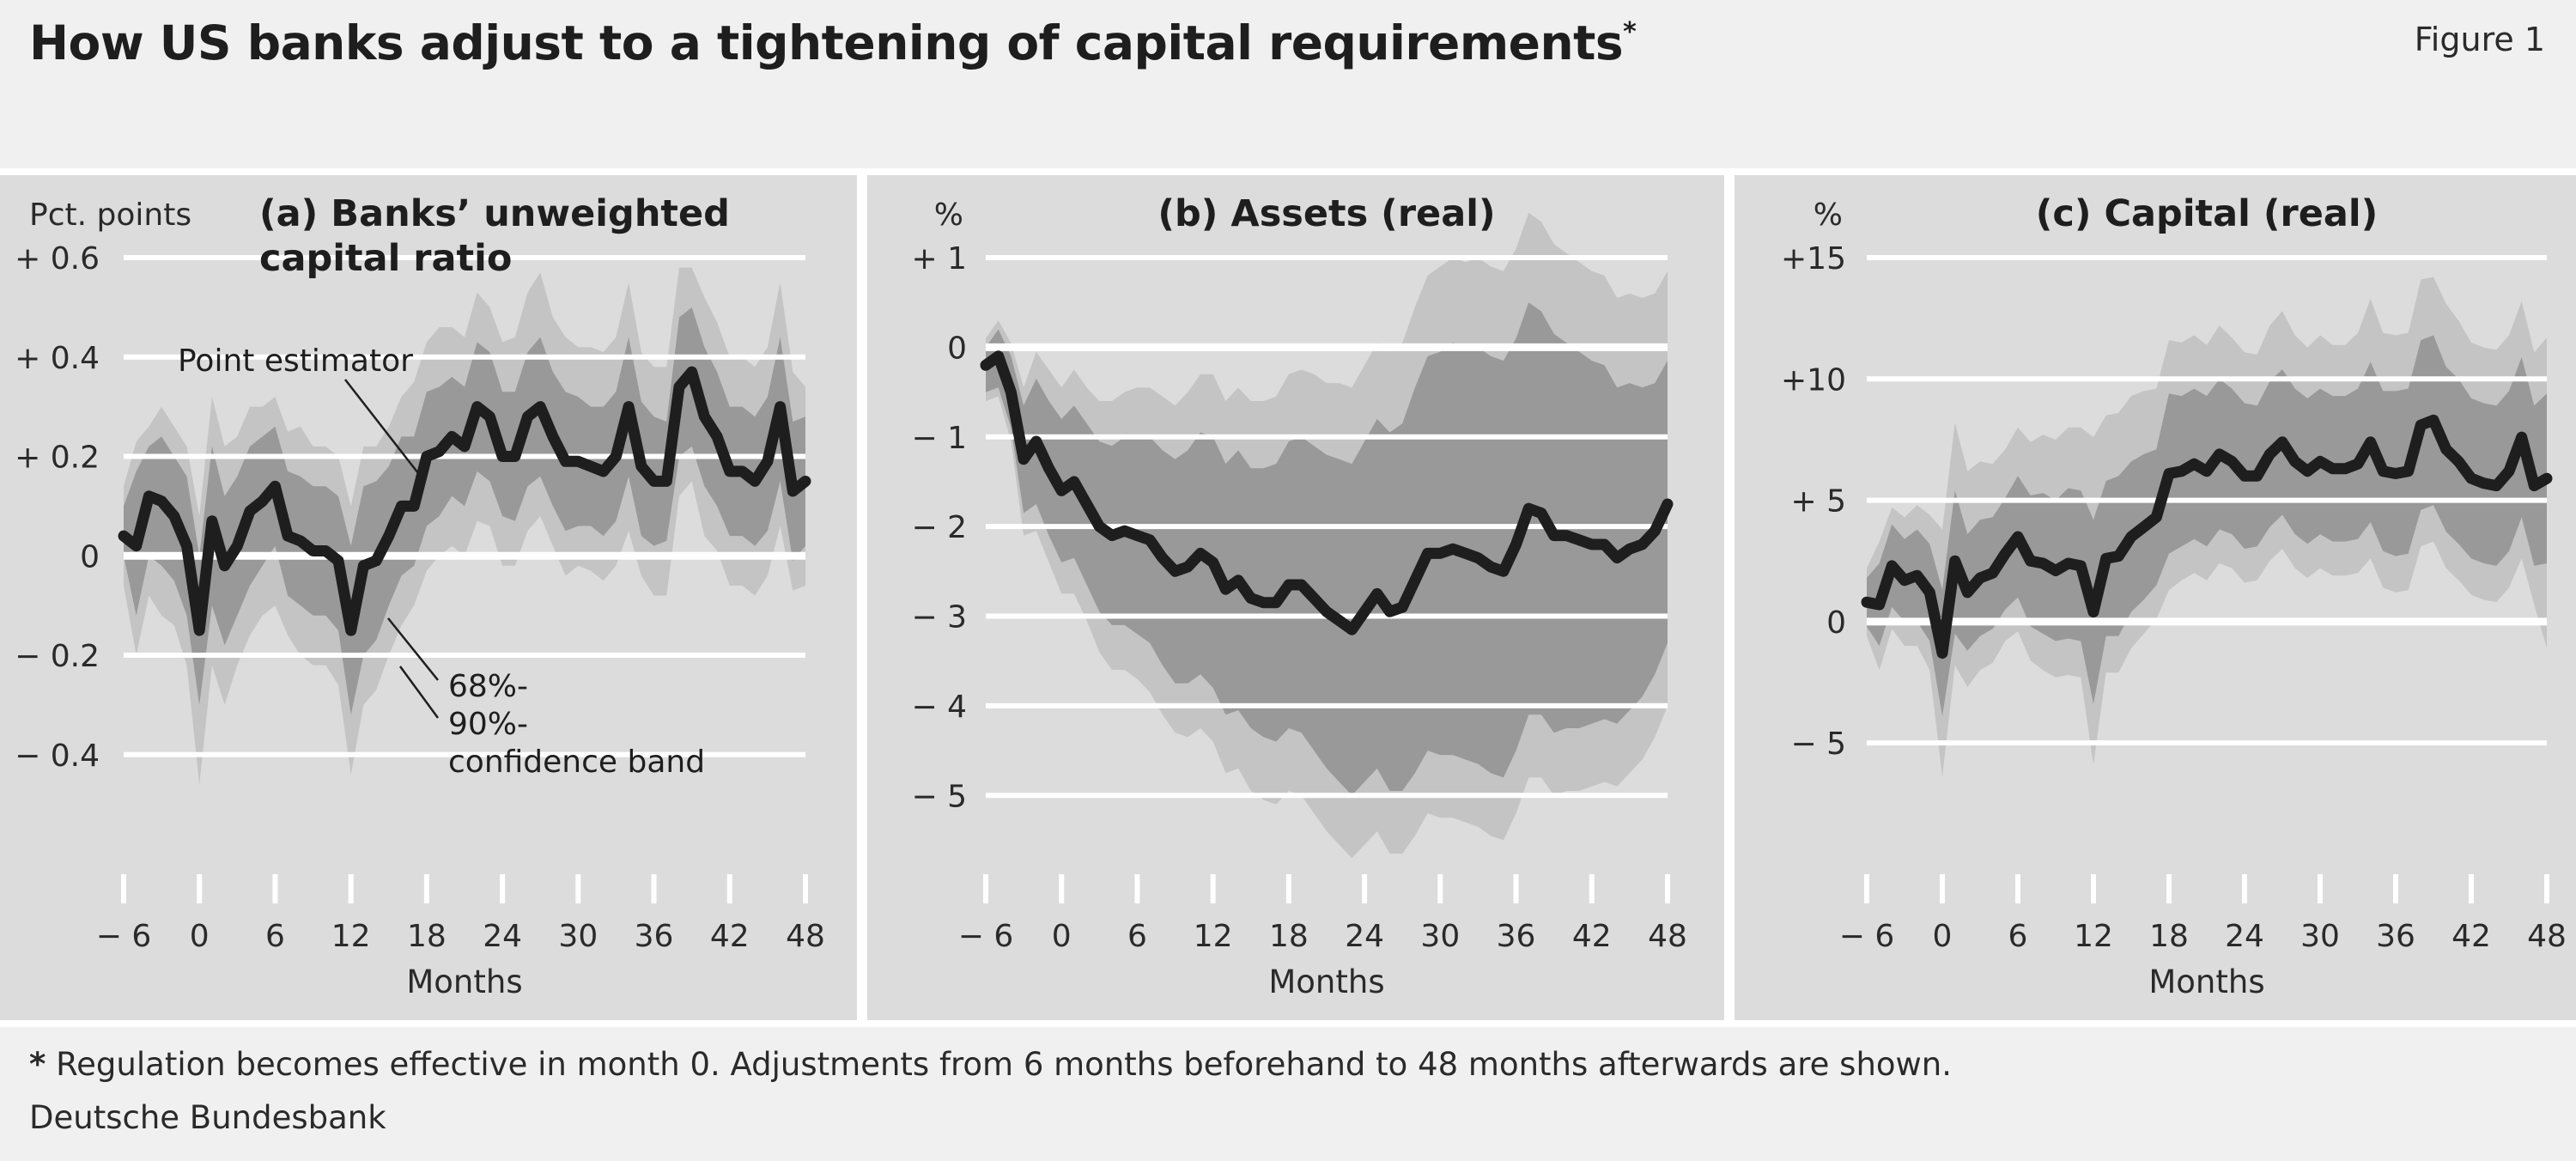 The image size is (2576, 1161). I want to click on source-note: Deutsche Bundesbank, so click(207, 1117).